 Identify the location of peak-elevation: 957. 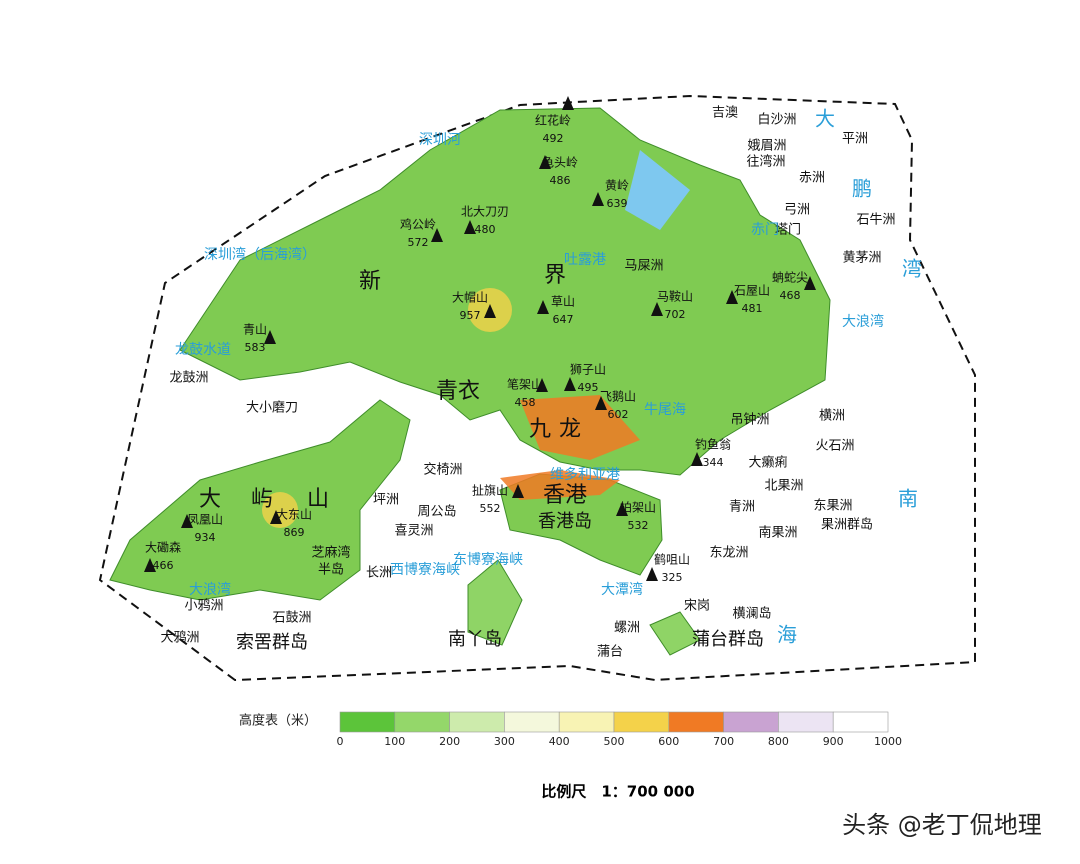
(470, 315).